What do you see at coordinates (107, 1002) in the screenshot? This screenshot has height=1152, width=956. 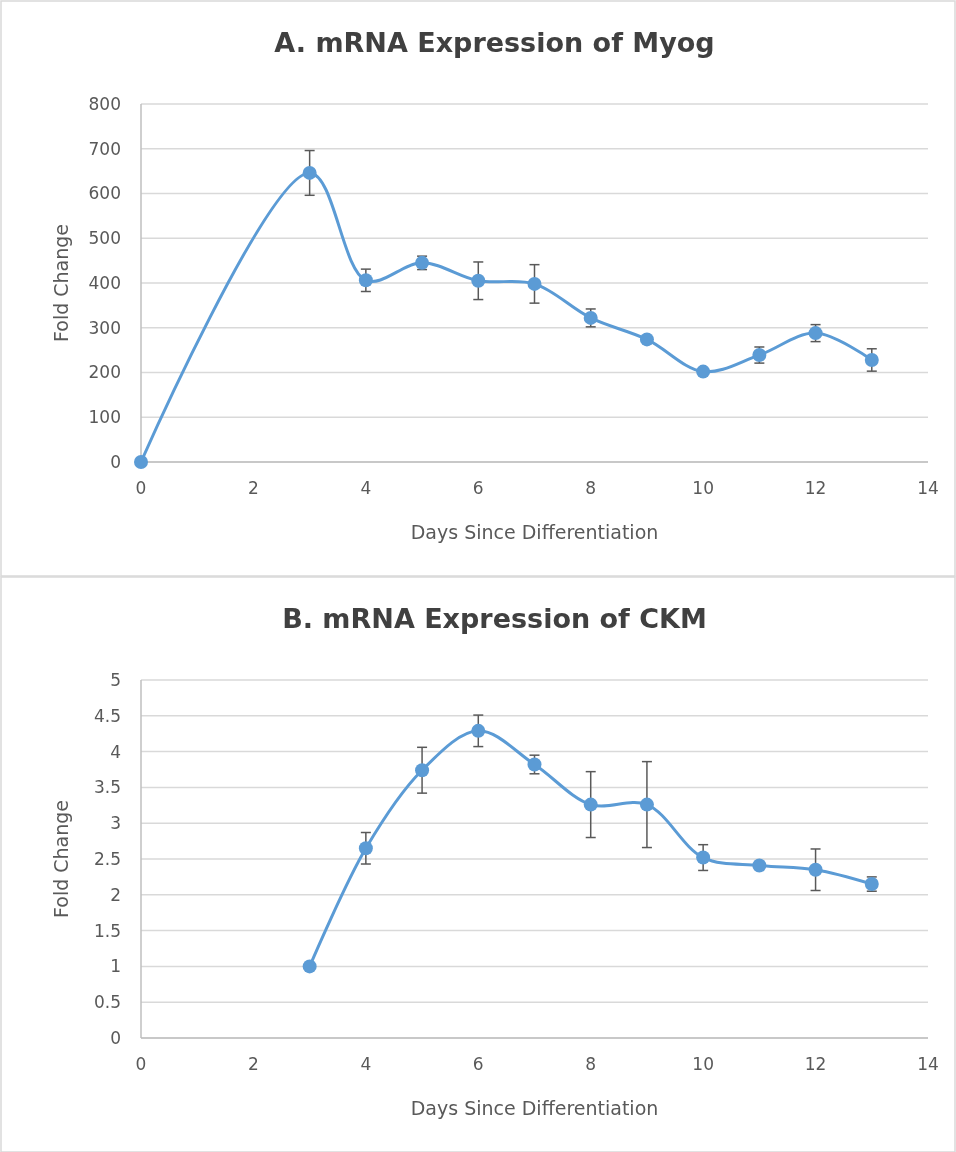 I see `y-tick-label: 0.5` at bounding box center [107, 1002].